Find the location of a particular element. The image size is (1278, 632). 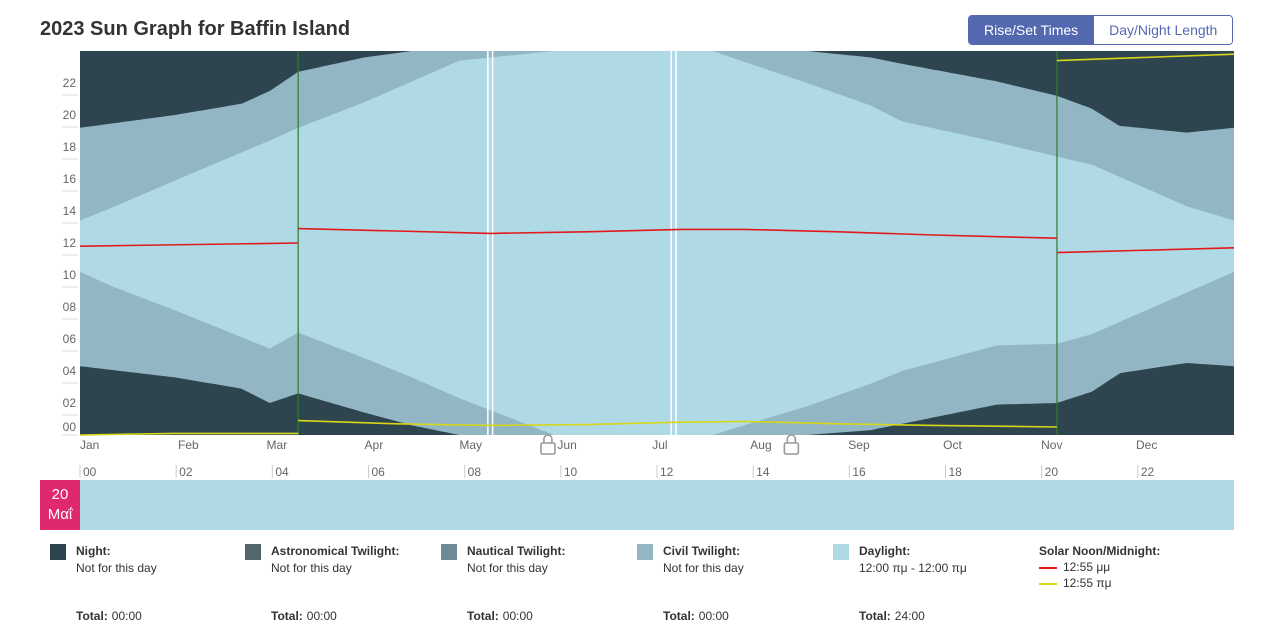

hour-tick-label-16: 16 is located at coordinates (859, 472).